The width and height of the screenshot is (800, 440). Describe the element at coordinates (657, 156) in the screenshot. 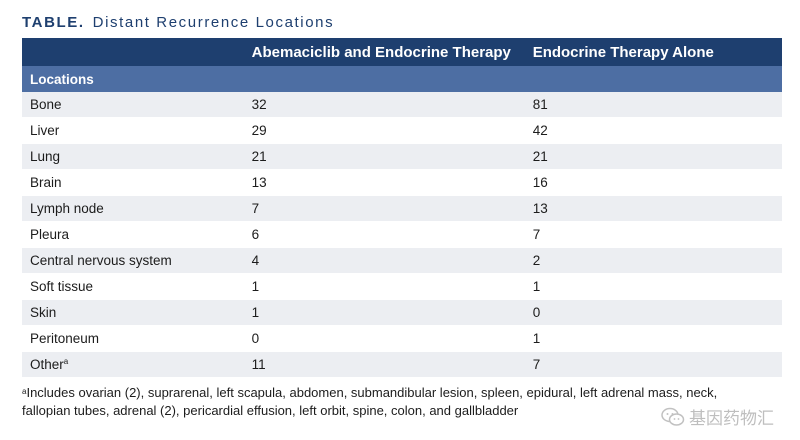

I see `cell-endocrine-count: 21` at that location.